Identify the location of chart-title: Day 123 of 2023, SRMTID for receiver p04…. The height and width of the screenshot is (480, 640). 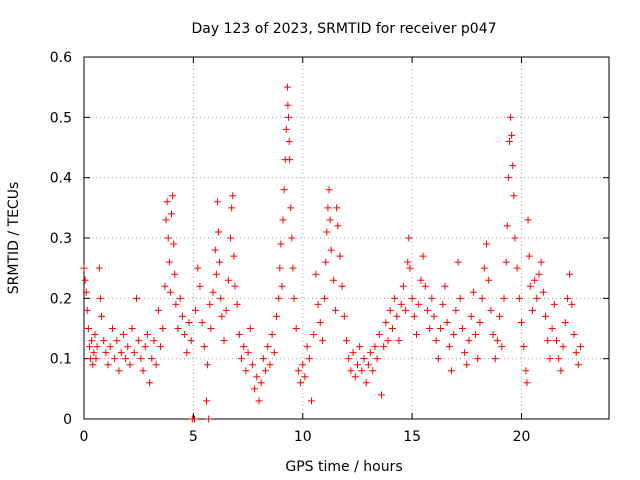
(343, 29).